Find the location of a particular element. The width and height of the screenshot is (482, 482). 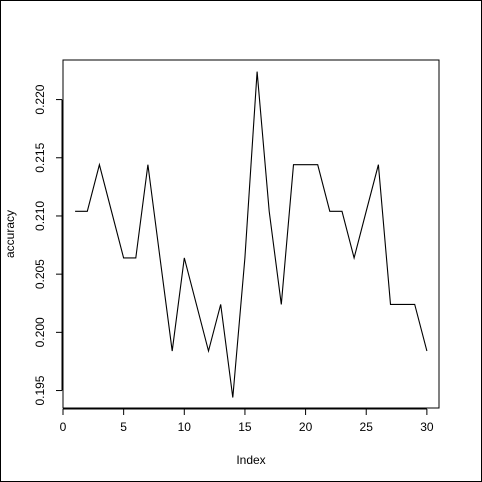

x-tick-label: 30 is located at coordinates (427, 427).